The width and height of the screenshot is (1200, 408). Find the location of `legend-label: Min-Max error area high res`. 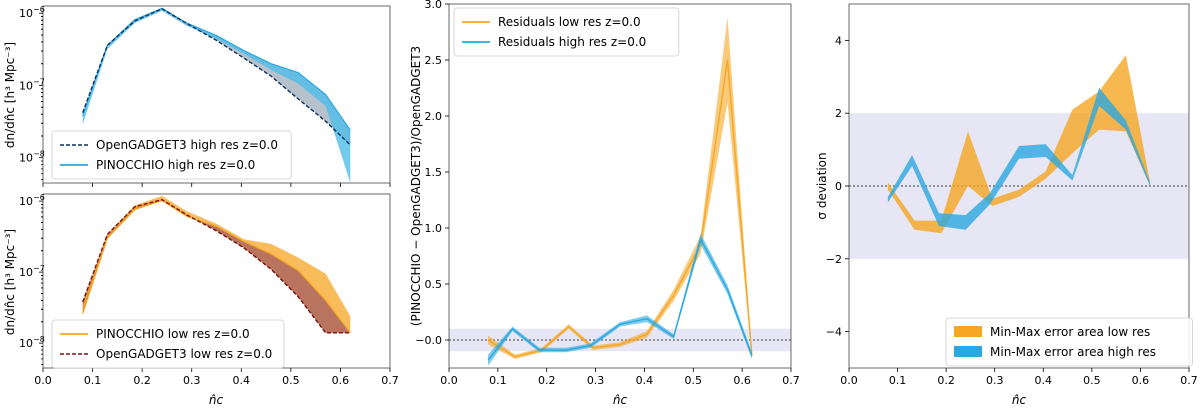

legend-label: Min-Max error area high res is located at coordinates (1073, 352).